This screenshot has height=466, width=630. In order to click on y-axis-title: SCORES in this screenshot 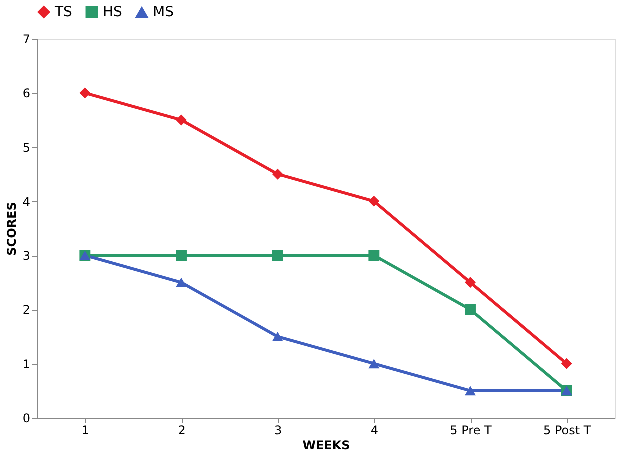, I will do `click(11, 229)`.